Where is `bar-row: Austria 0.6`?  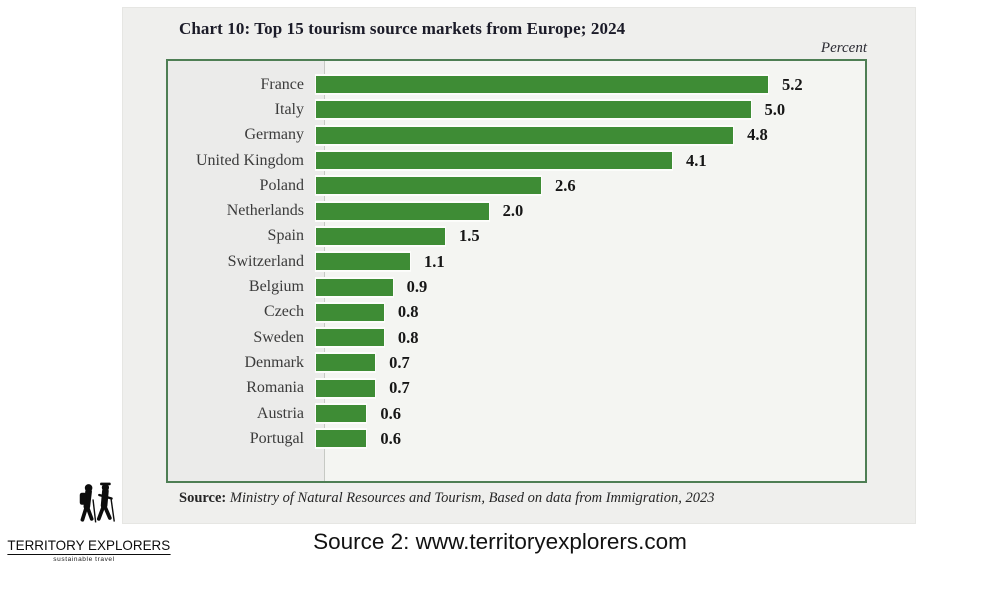 bar-row: Austria 0.6 is located at coordinates (516, 413).